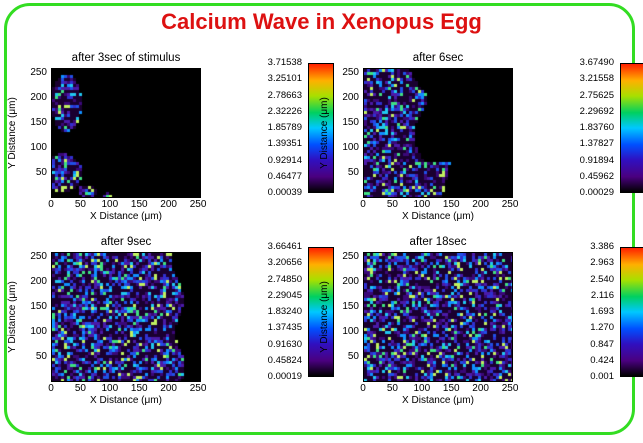 This screenshot has width=643, height=443. Describe the element at coordinates (602, 376) in the screenshot. I see `colorbar-tick-label: 0.001` at that location.